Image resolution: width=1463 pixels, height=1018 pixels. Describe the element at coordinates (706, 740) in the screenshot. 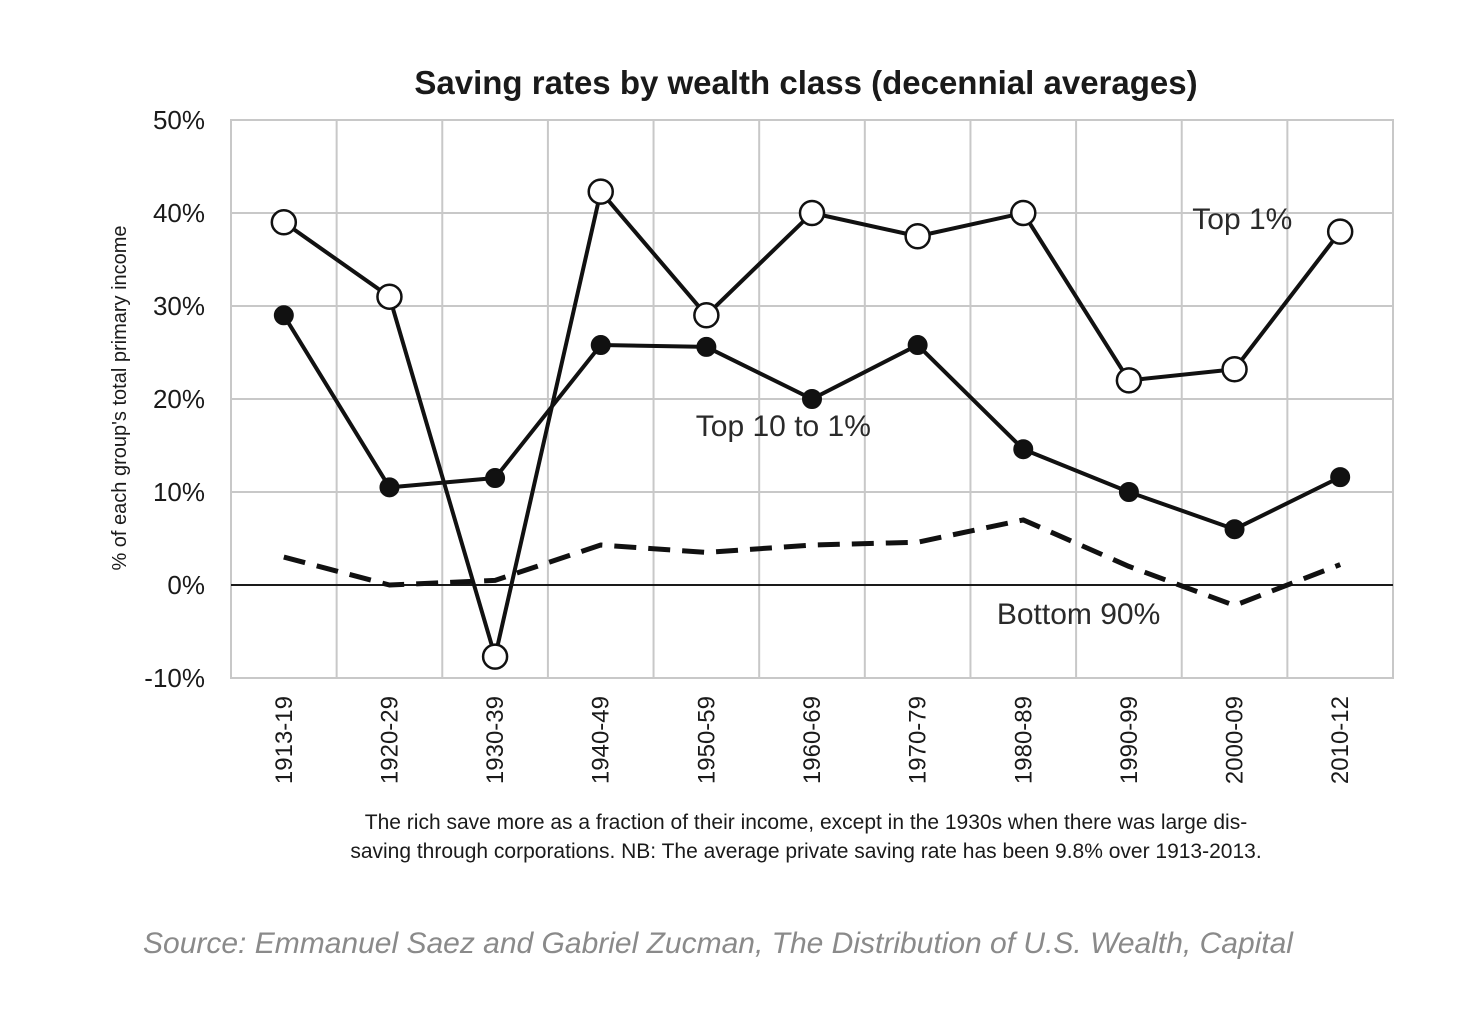

I see `x-tick-label: 1950-59` at that location.